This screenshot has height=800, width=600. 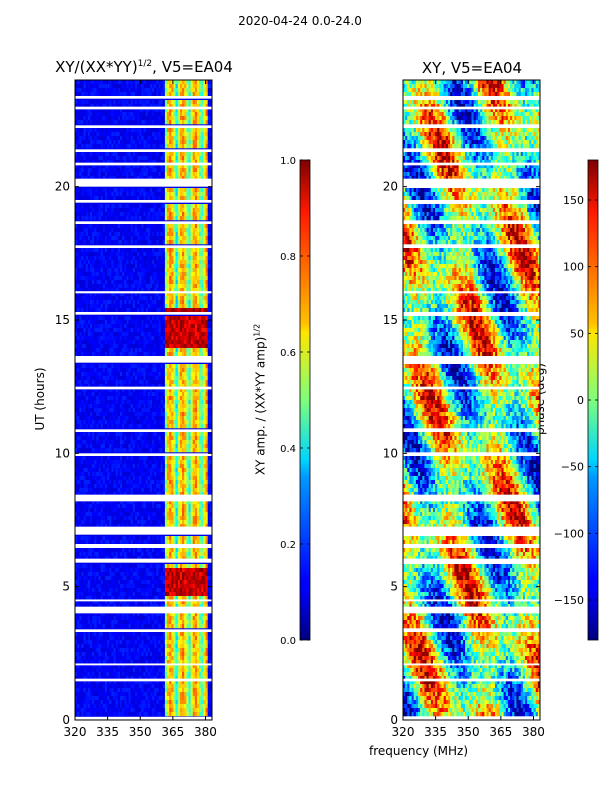 I want to click on figure-suptitle: 2020-04-24 0.0-24.0, so click(x=300, y=21).